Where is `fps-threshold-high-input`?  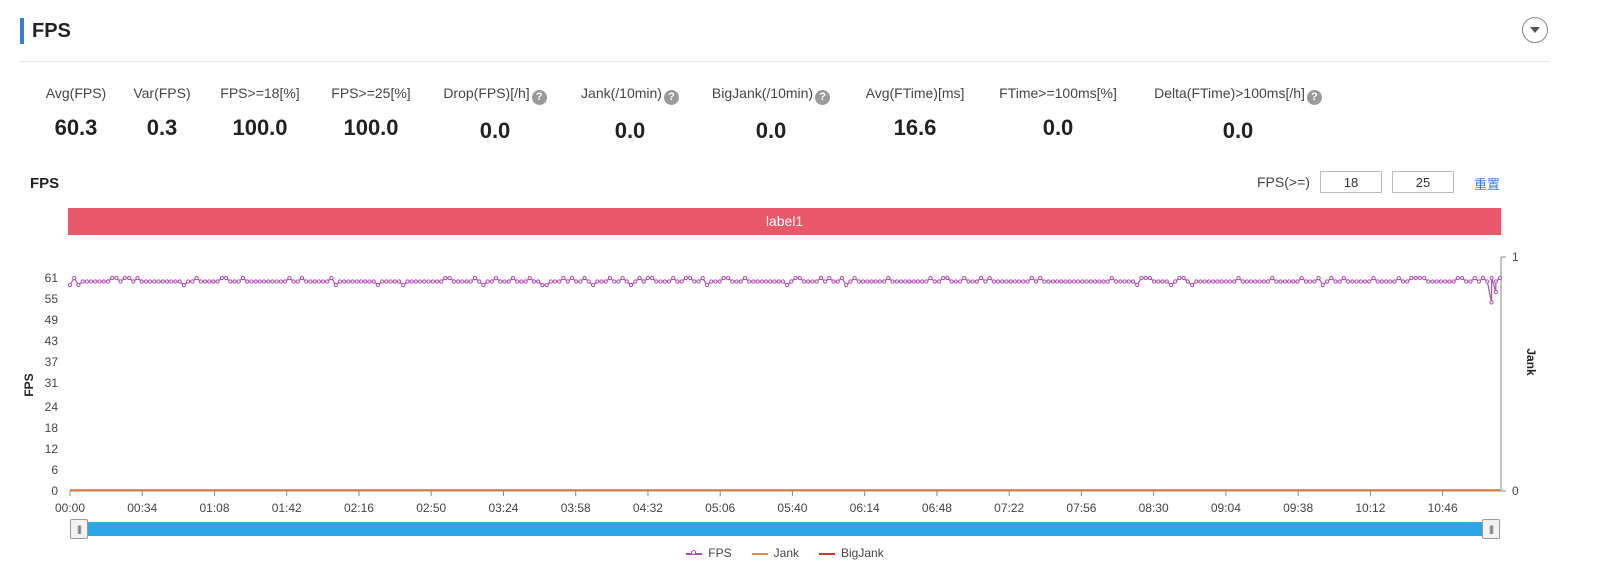
fps-threshold-high-input is located at coordinates (1423, 182).